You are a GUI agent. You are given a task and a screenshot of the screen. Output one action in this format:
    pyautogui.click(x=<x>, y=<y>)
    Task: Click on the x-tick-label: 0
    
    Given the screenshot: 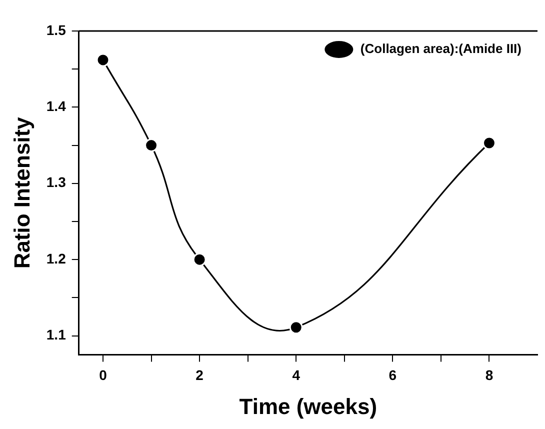 What is the action you would take?
    pyautogui.click(x=103, y=375)
    